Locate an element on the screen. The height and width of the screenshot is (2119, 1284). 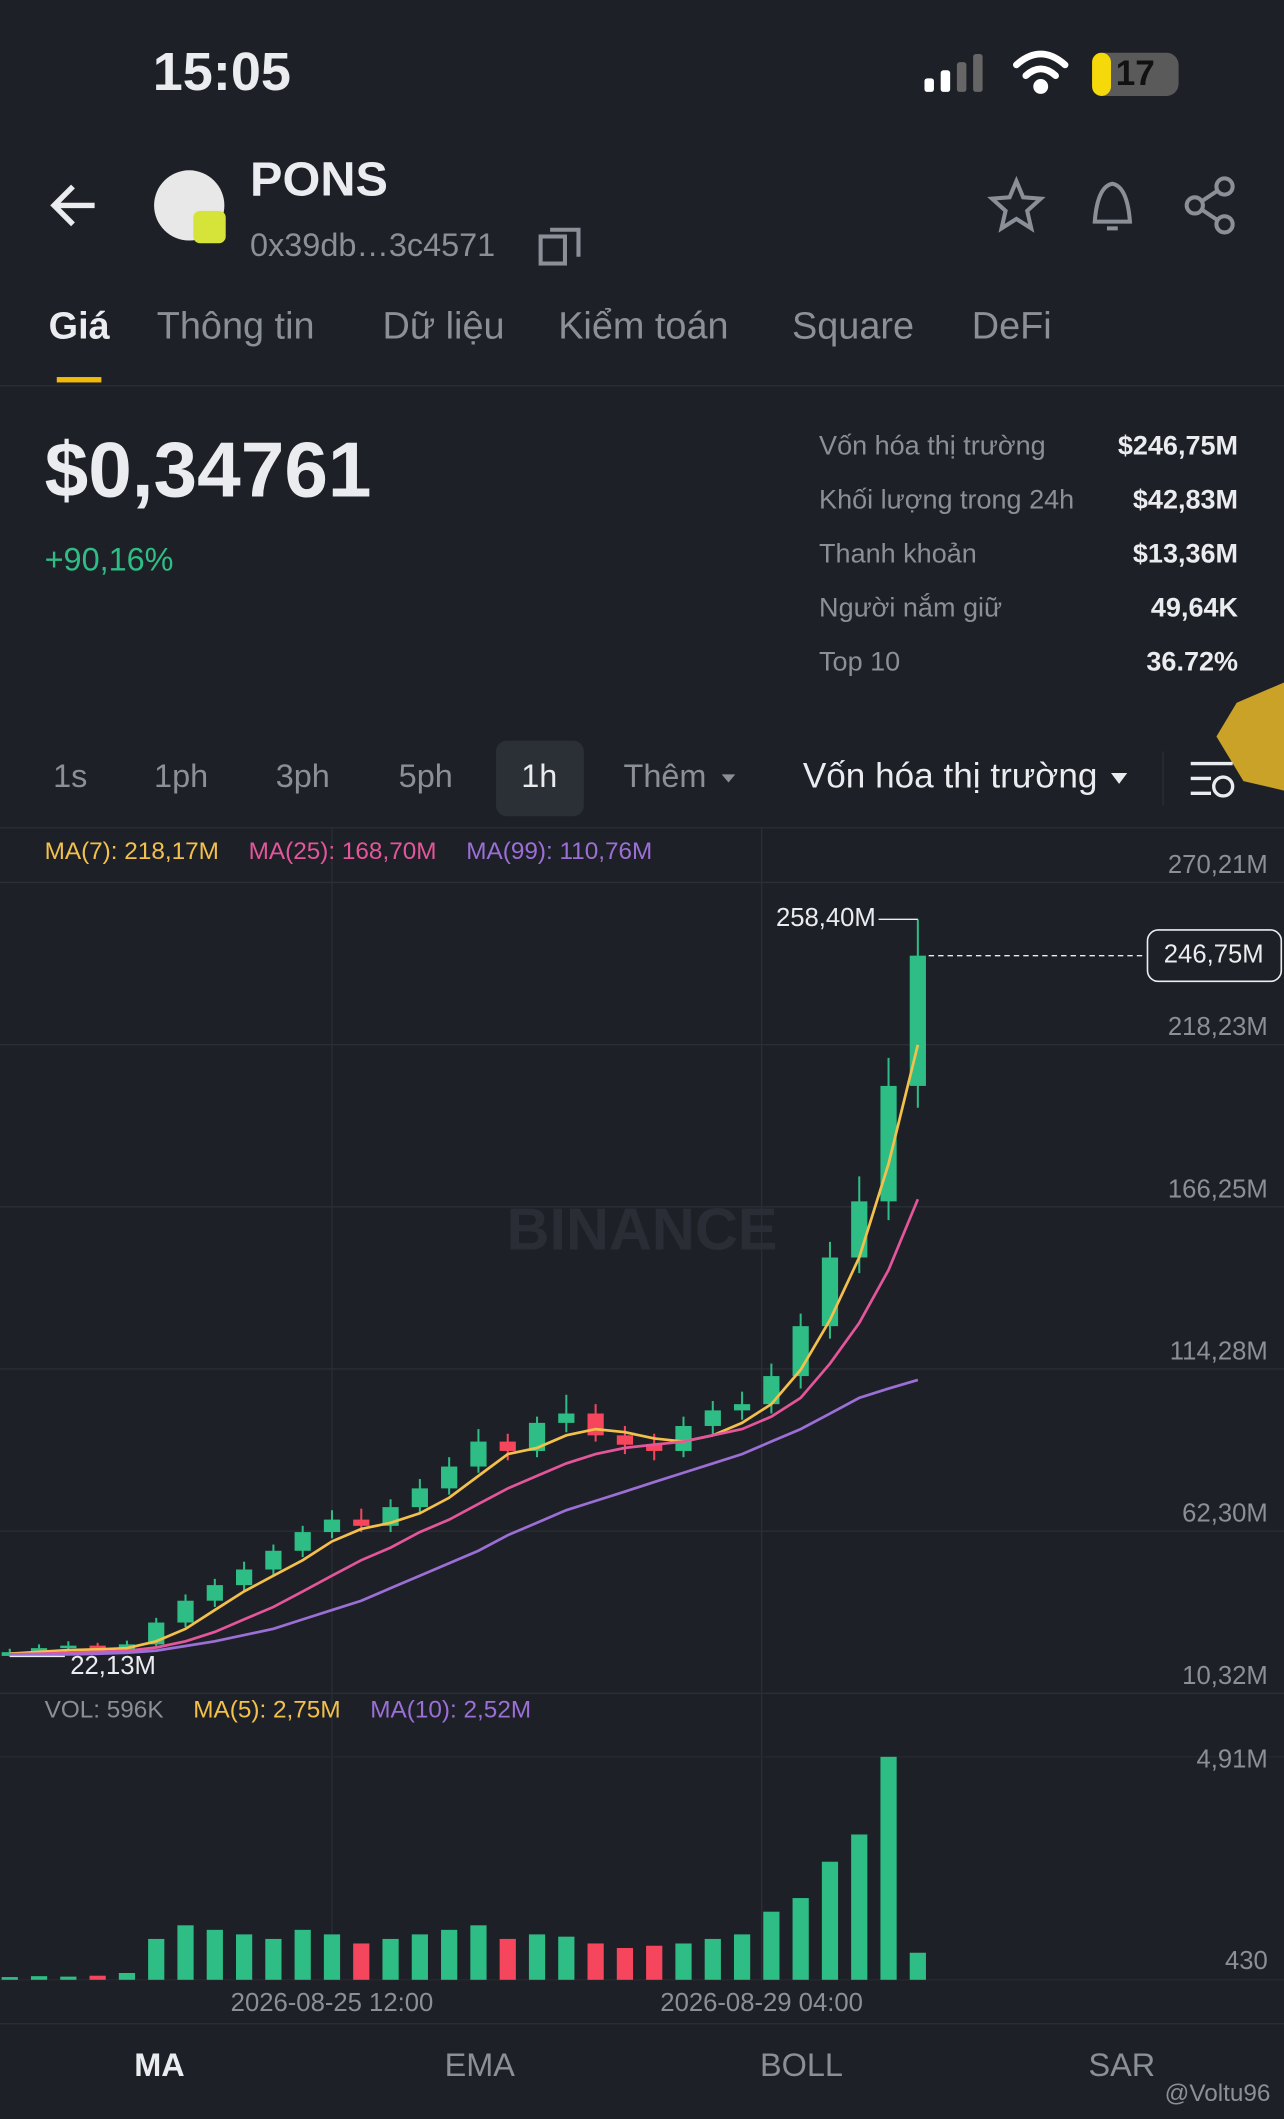
interval: 1h is located at coordinates (539, 776).